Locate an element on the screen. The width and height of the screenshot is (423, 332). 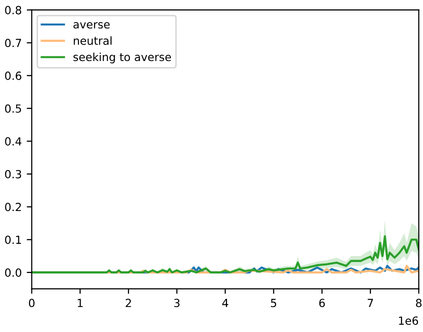
x-tick-label: 7 is located at coordinates (370, 303).